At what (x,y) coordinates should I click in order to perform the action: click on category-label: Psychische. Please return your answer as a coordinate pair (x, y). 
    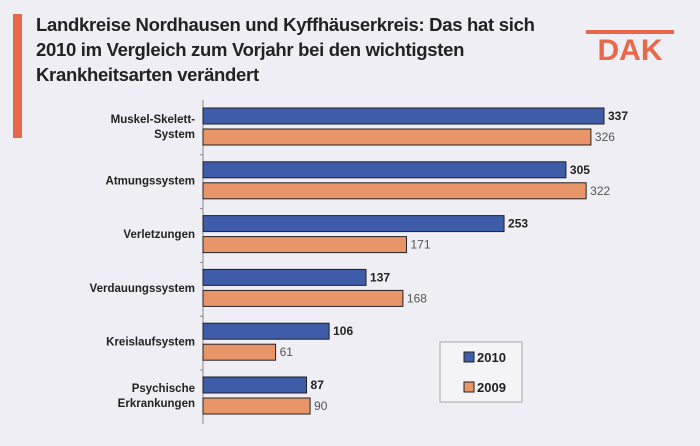
    Looking at the image, I should click on (163, 389).